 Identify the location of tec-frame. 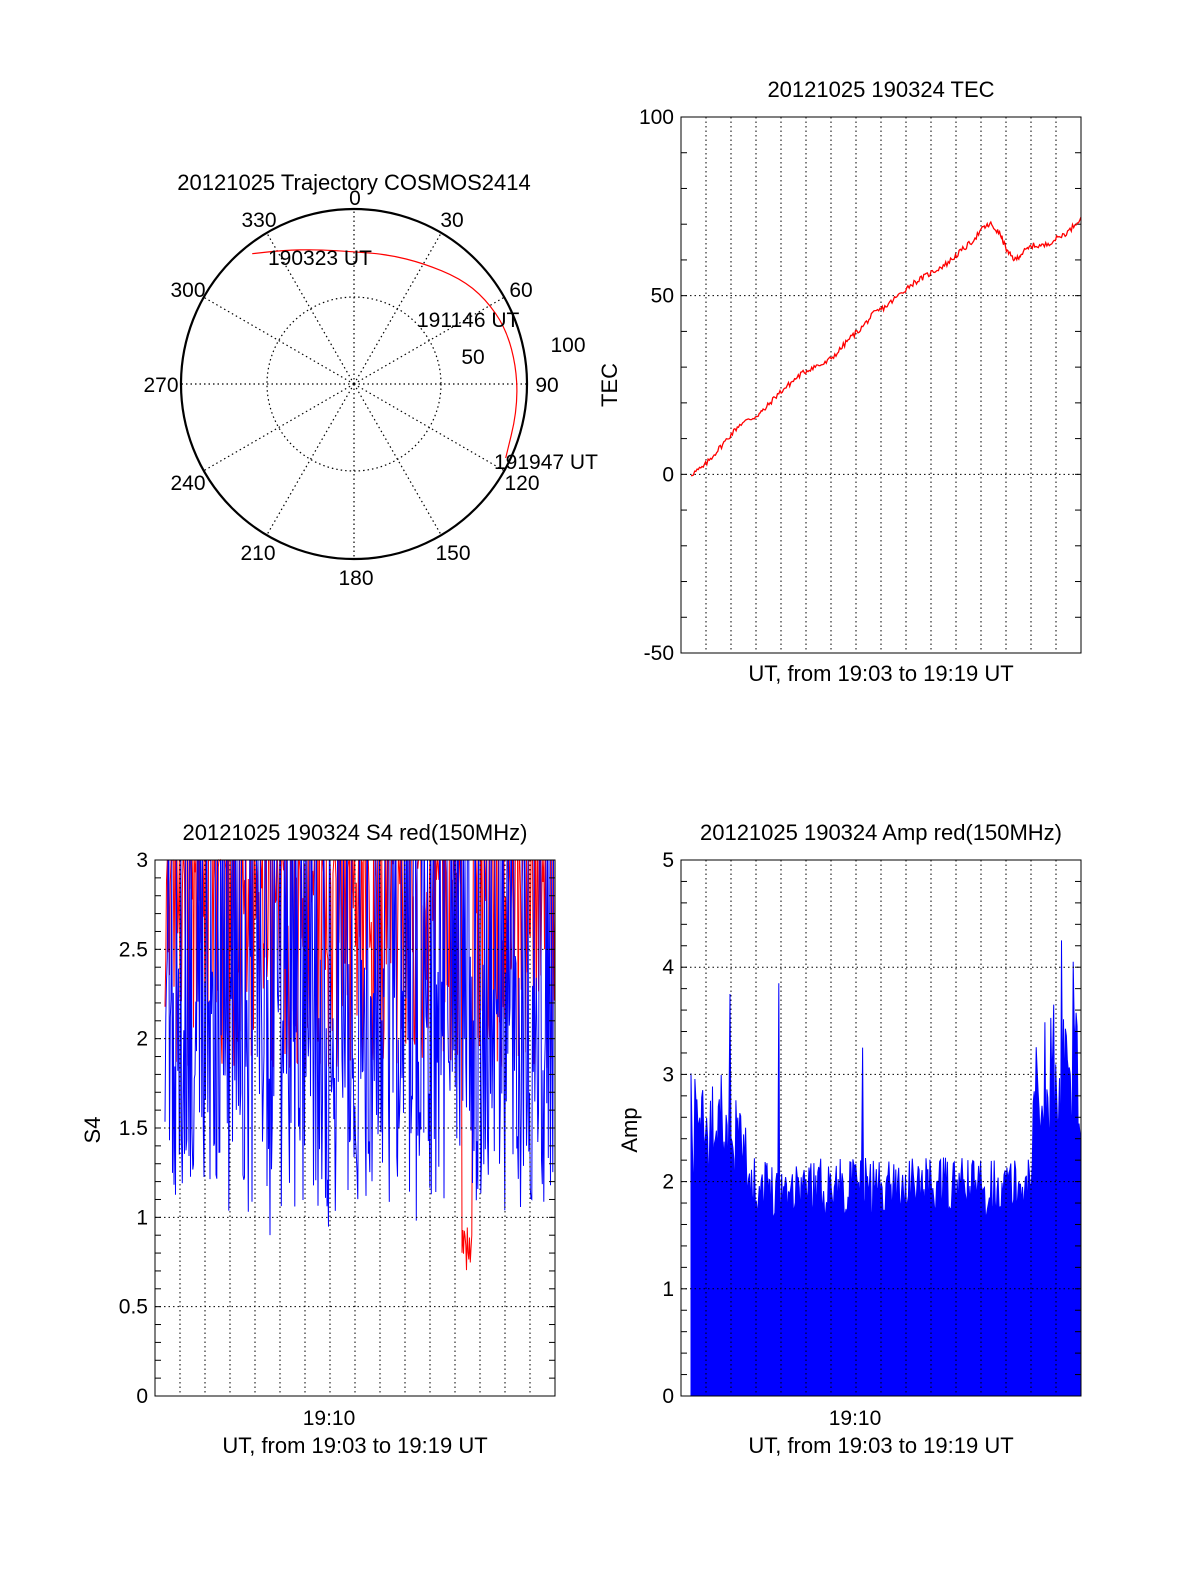
(881, 385).